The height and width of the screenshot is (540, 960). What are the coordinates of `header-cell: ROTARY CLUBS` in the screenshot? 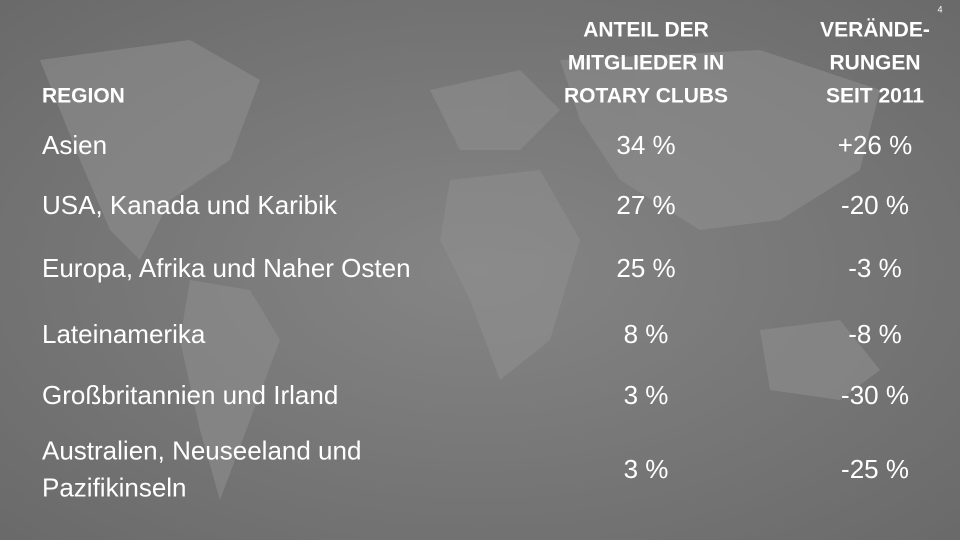 It's located at (646, 96).